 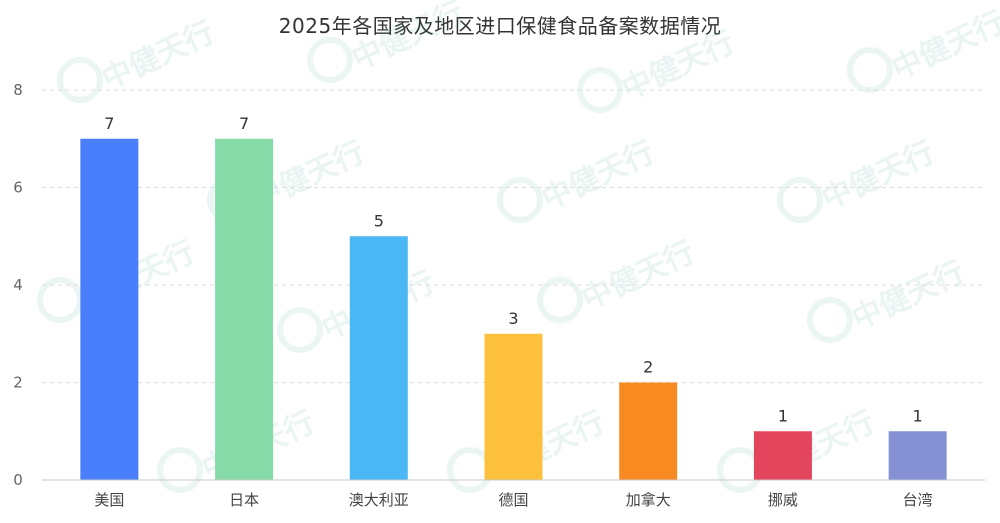 What do you see at coordinates (18, 90) in the screenshot?
I see `y-tick-label: 8` at bounding box center [18, 90].